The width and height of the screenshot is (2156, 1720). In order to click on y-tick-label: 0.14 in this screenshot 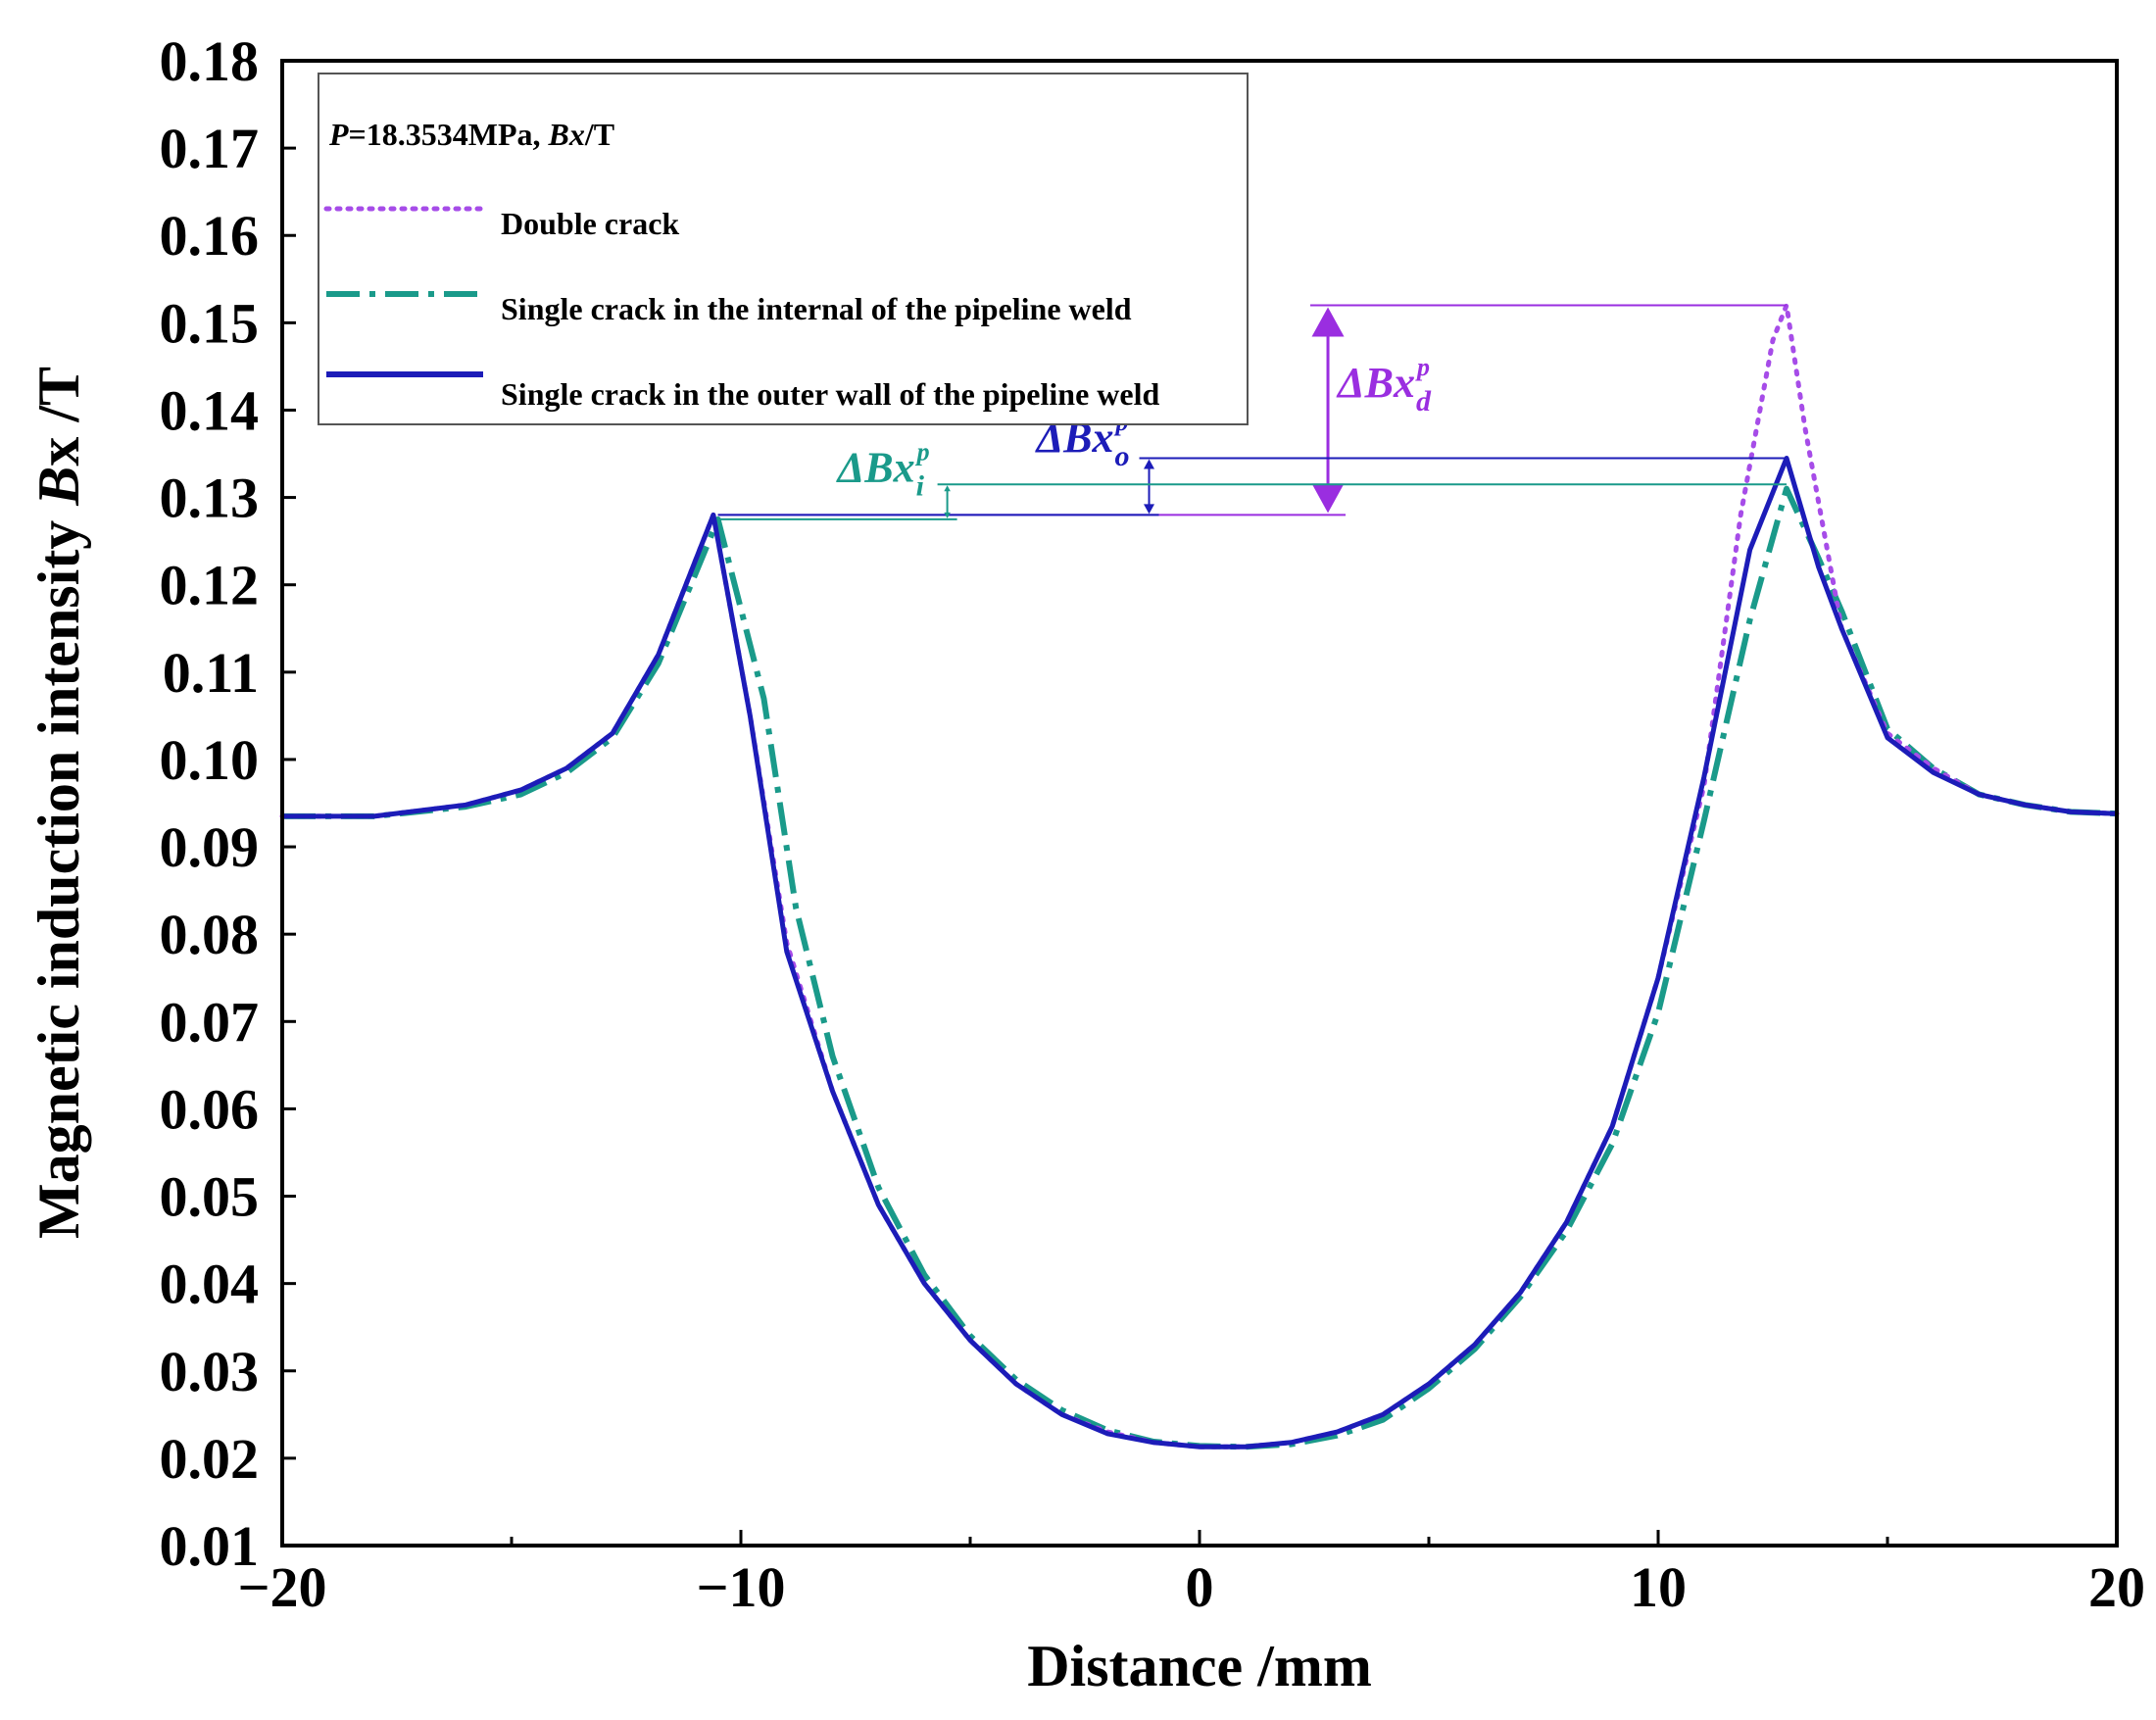, I will do `click(210, 410)`.